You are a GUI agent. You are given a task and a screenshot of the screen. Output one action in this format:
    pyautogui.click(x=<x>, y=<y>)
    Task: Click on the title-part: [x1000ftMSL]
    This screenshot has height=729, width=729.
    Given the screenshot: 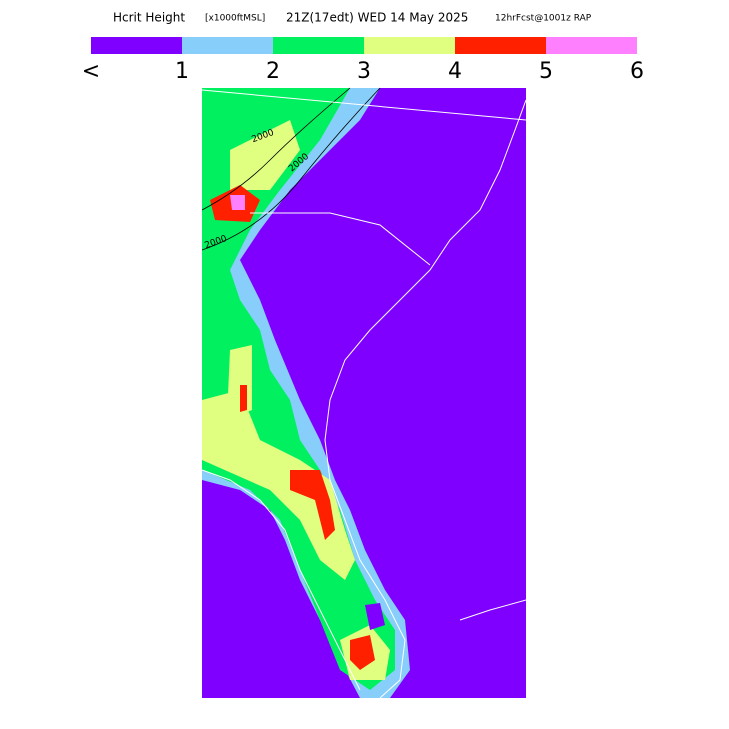 What is the action you would take?
    pyautogui.click(x=235, y=19)
    